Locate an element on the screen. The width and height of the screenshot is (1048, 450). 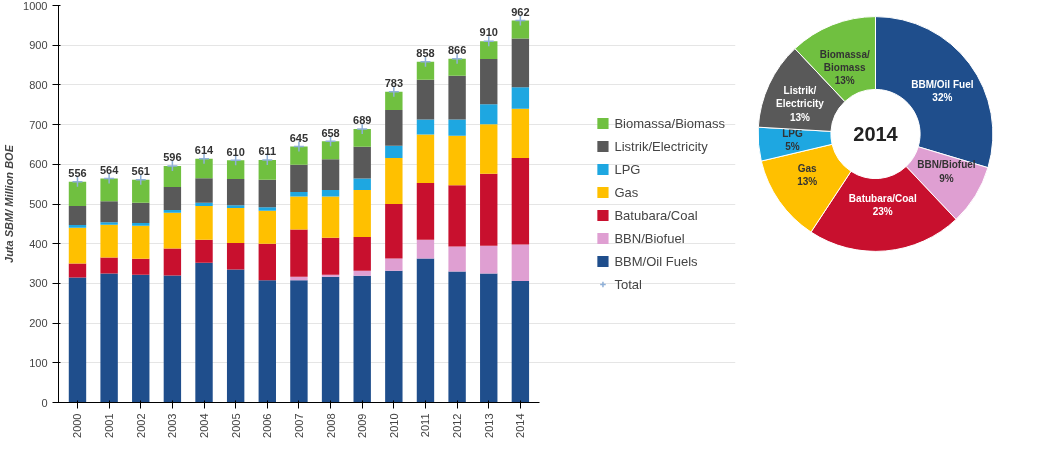
legend-label: LPG is located at coordinates (627, 169).